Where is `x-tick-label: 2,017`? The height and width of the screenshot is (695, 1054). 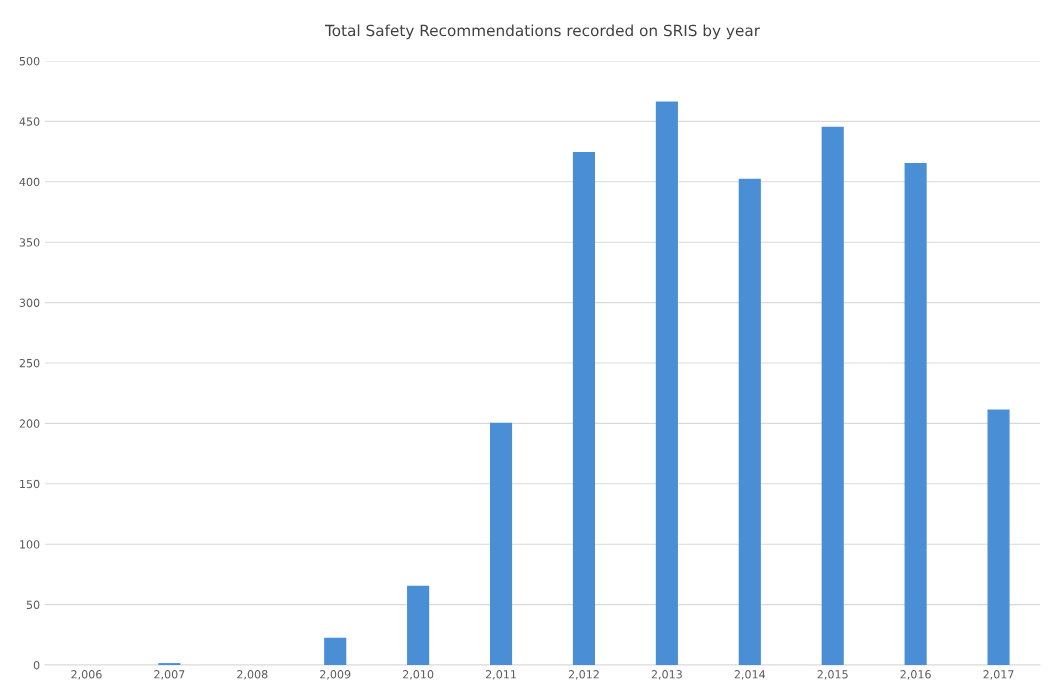 x-tick-label: 2,017 is located at coordinates (998, 675).